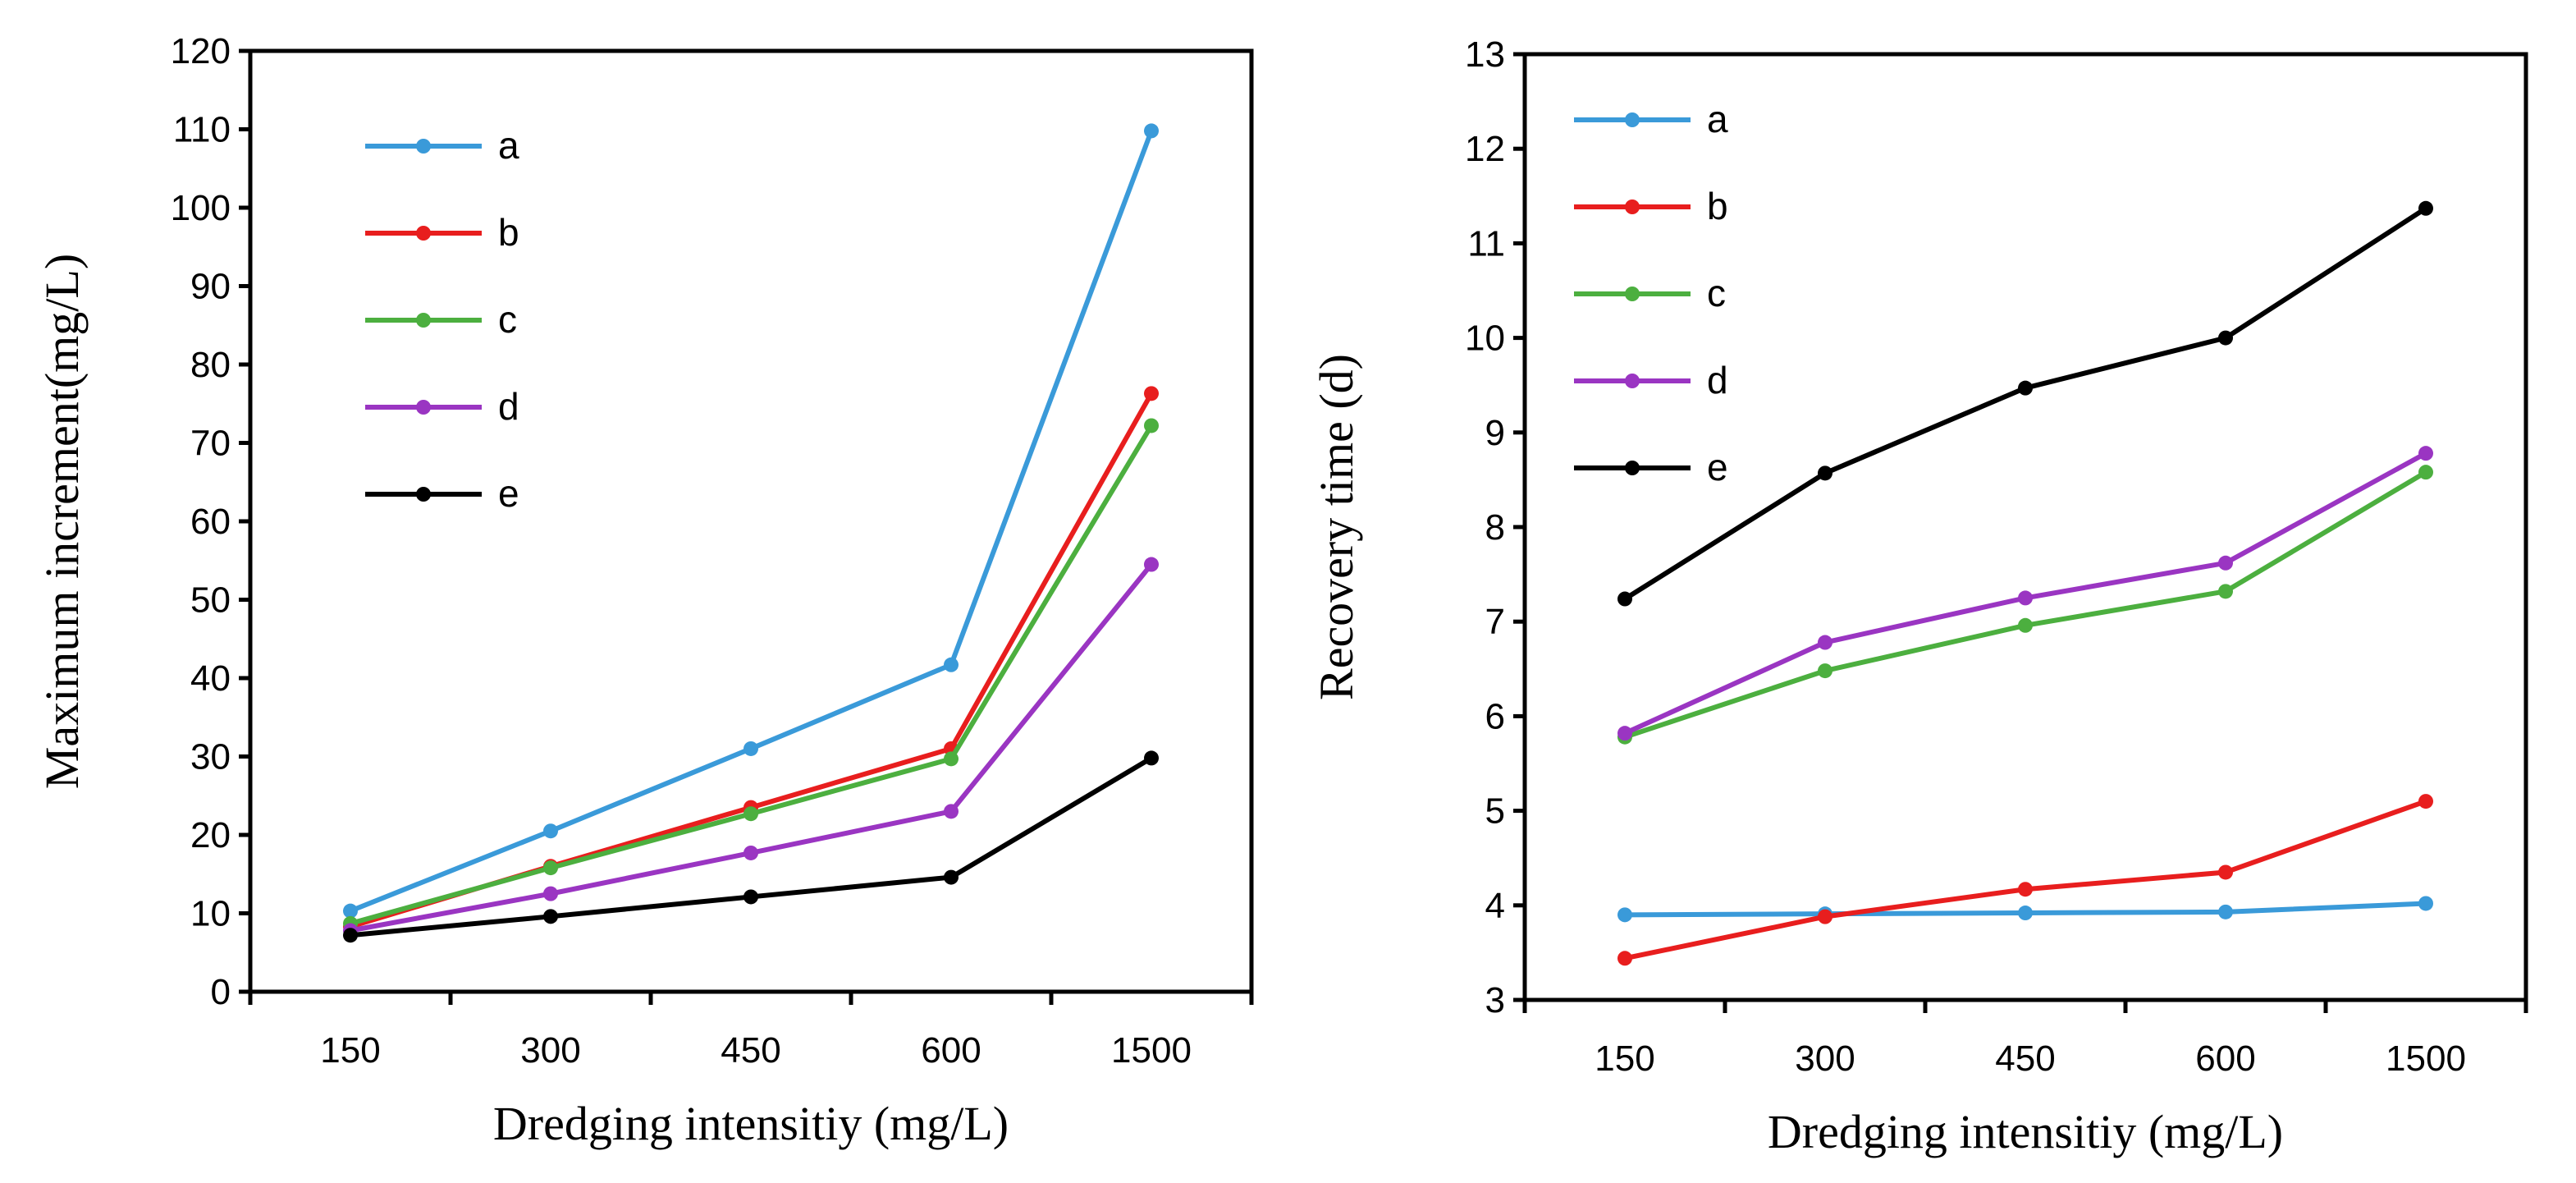 The height and width of the screenshot is (1183, 2576). Describe the element at coordinates (202, 130) in the screenshot. I see `y-tick-label: 110` at that location.